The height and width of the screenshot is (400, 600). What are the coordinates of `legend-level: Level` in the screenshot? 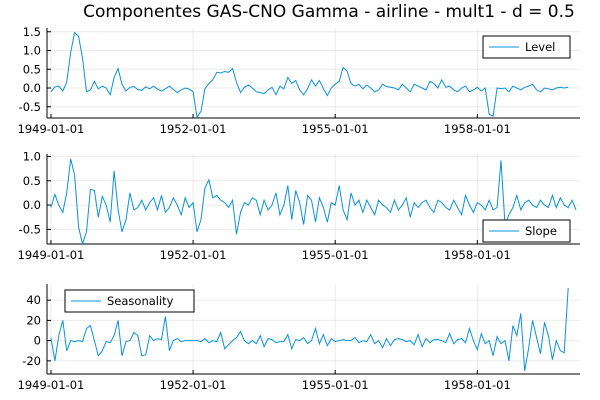 It's located at (526, 47).